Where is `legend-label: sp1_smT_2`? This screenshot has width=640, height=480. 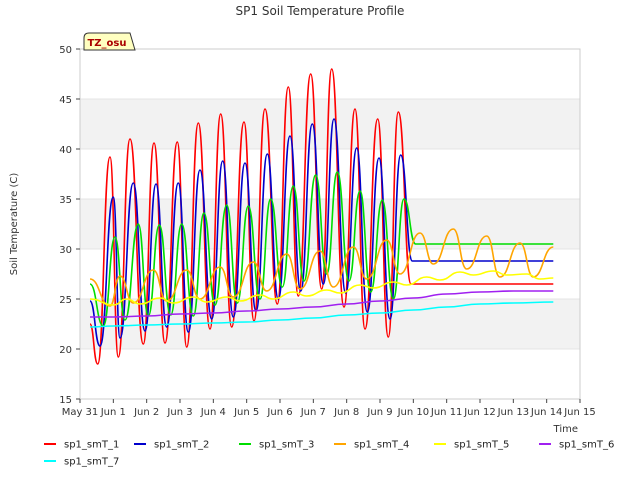 legend-label: sp1_smT_2 is located at coordinates (181, 445).